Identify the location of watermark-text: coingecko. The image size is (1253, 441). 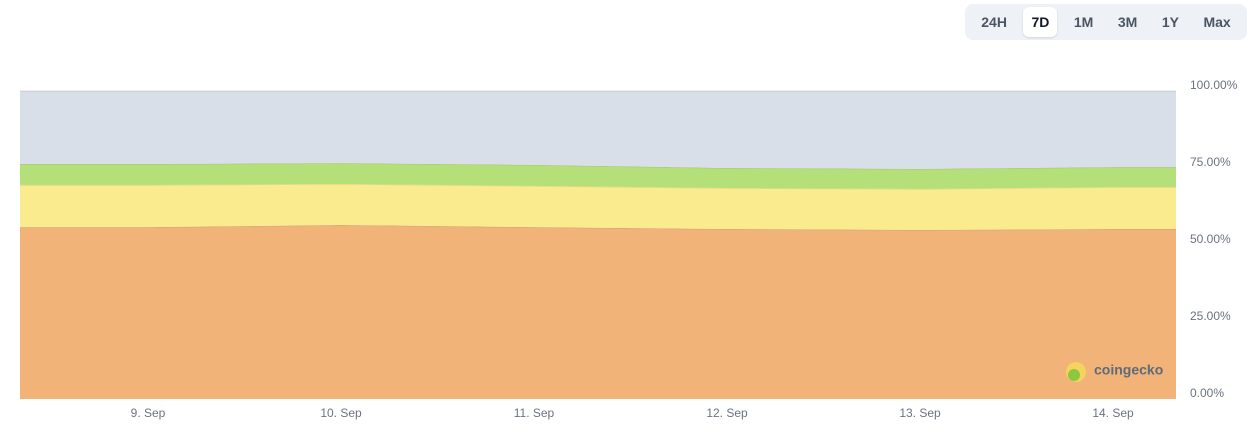
(1128, 370).